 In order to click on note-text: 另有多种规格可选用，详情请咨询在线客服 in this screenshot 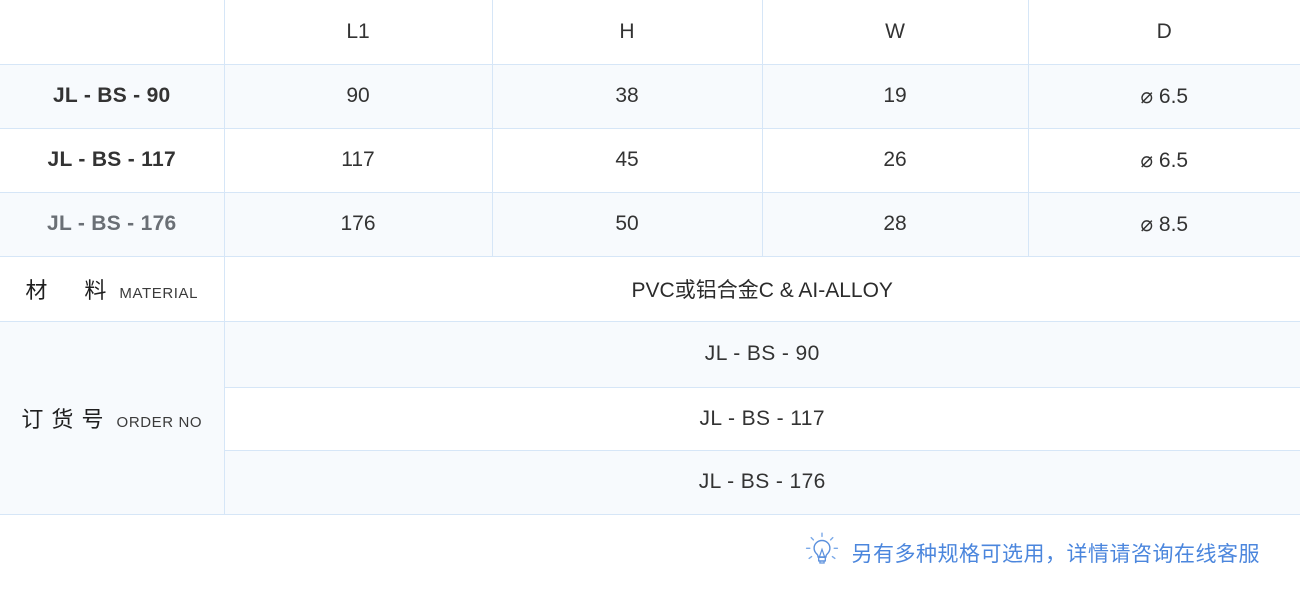, I will do `click(1055, 554)`.